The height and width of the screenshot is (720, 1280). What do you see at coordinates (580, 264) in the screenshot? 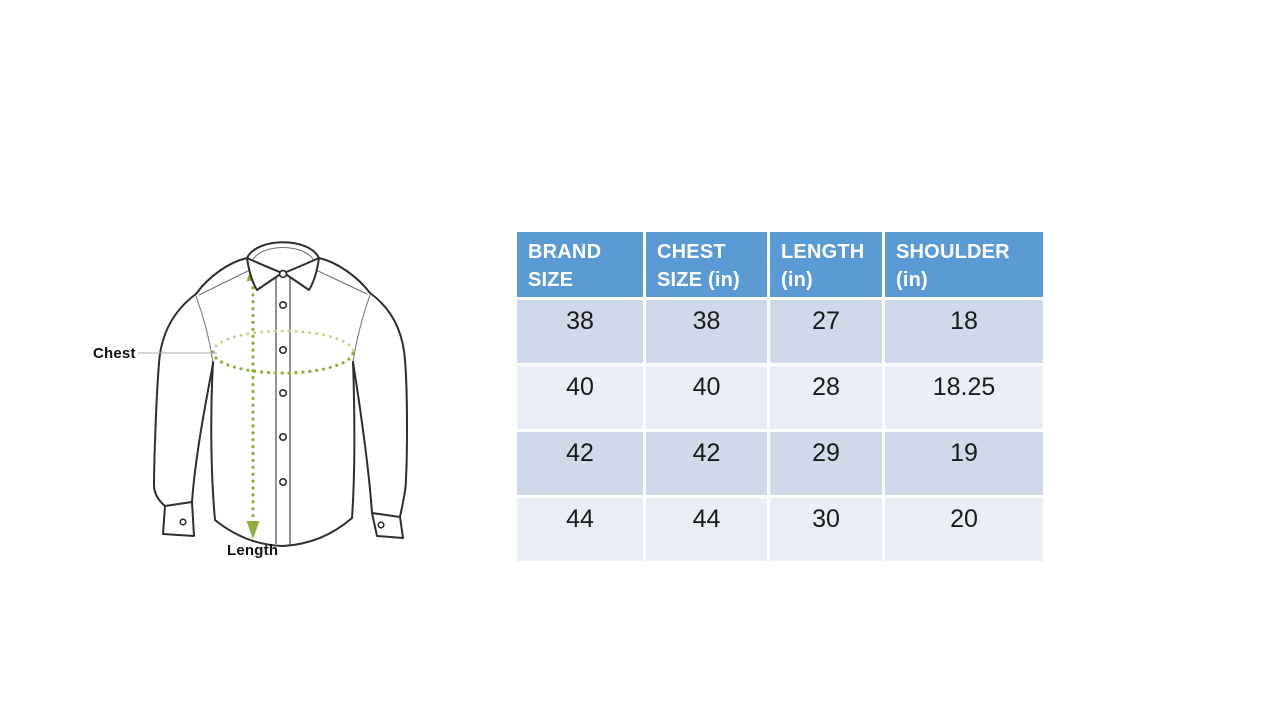
I see `col-header-brand-size: BRAND SIZE` at bounding box center [580, 264].